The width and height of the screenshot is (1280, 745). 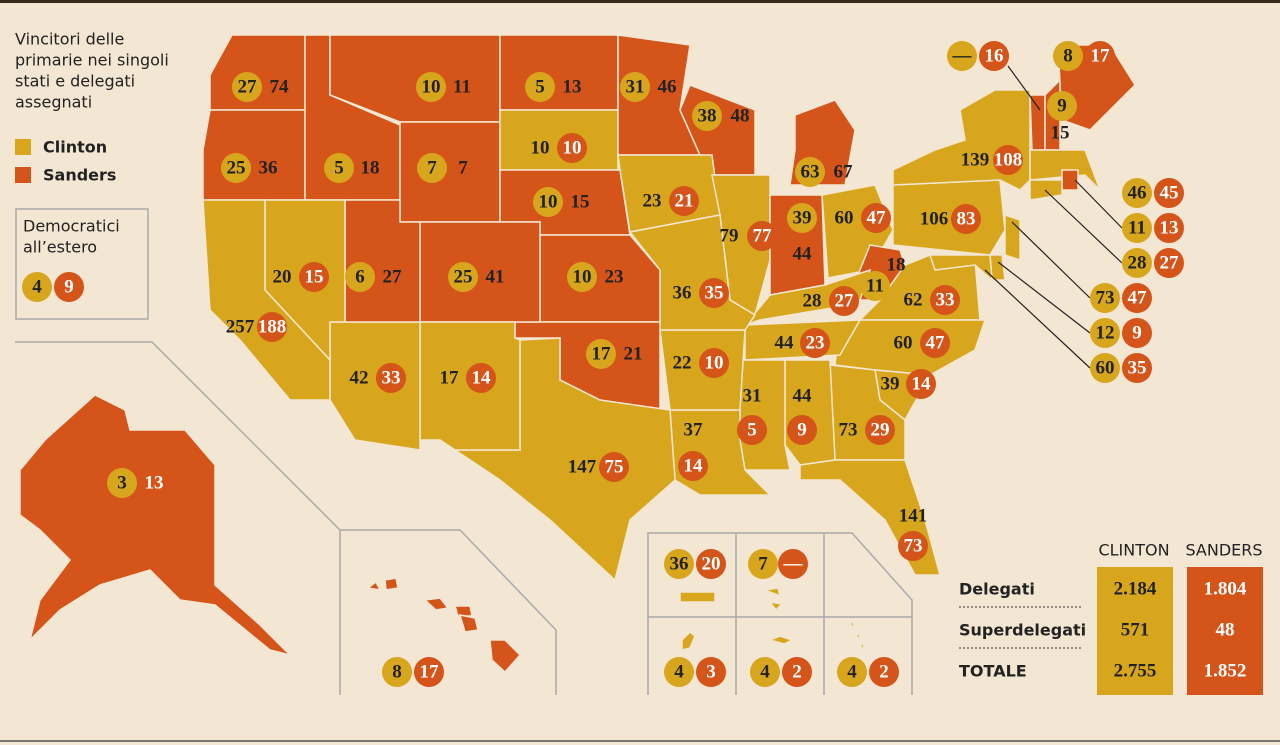 I want to click on table-value: 48, so click(x=1225, y=629).